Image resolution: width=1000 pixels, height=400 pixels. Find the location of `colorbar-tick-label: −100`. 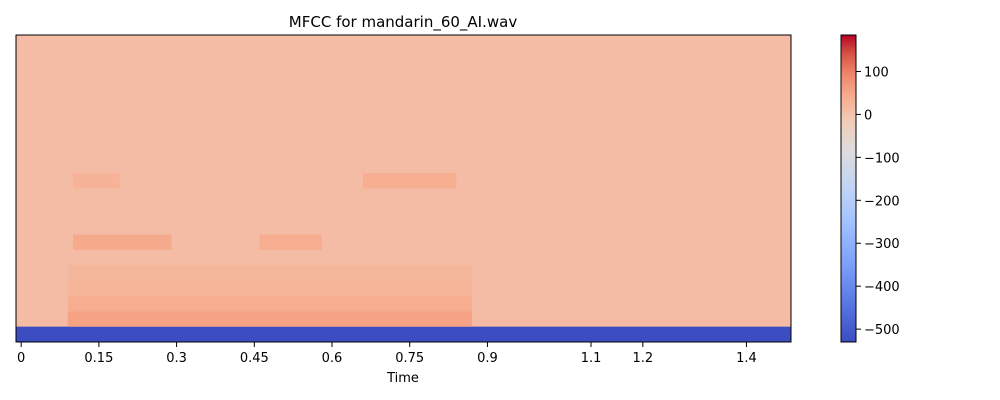

colorbar-tick-label: −100 is located at coordinates (882, 158).